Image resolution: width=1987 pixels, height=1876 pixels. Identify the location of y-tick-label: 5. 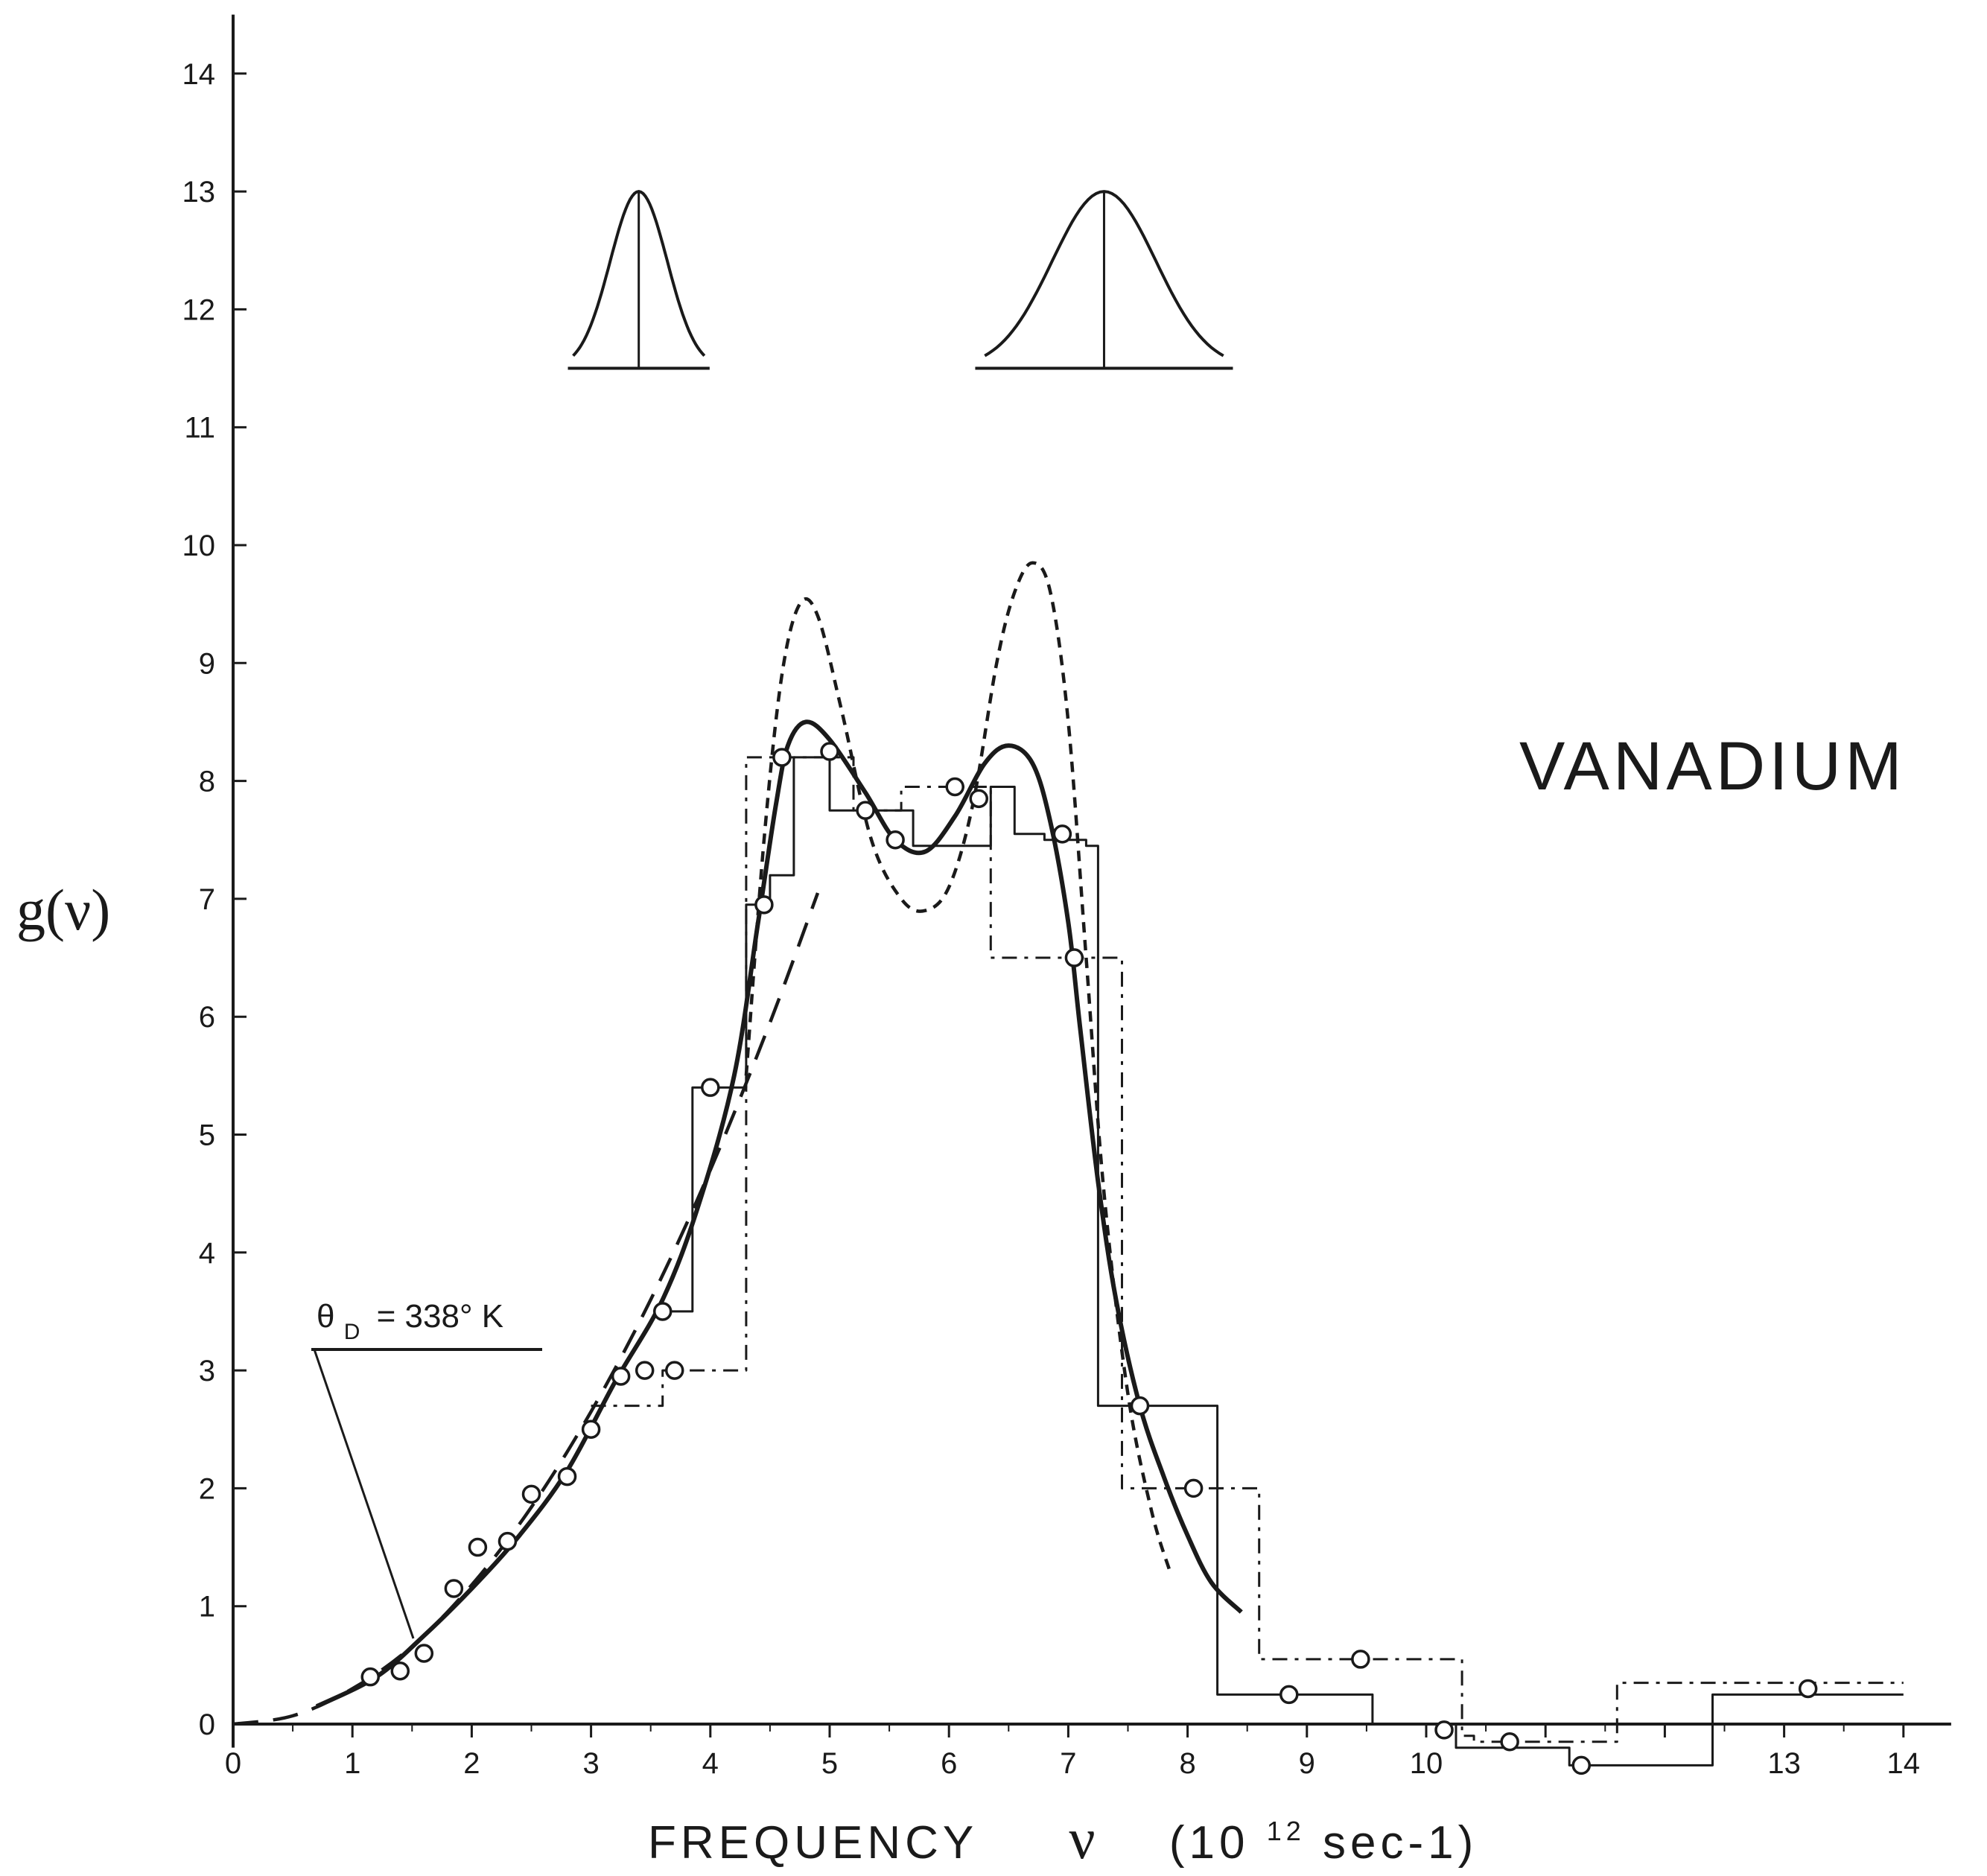
(207, 1135).